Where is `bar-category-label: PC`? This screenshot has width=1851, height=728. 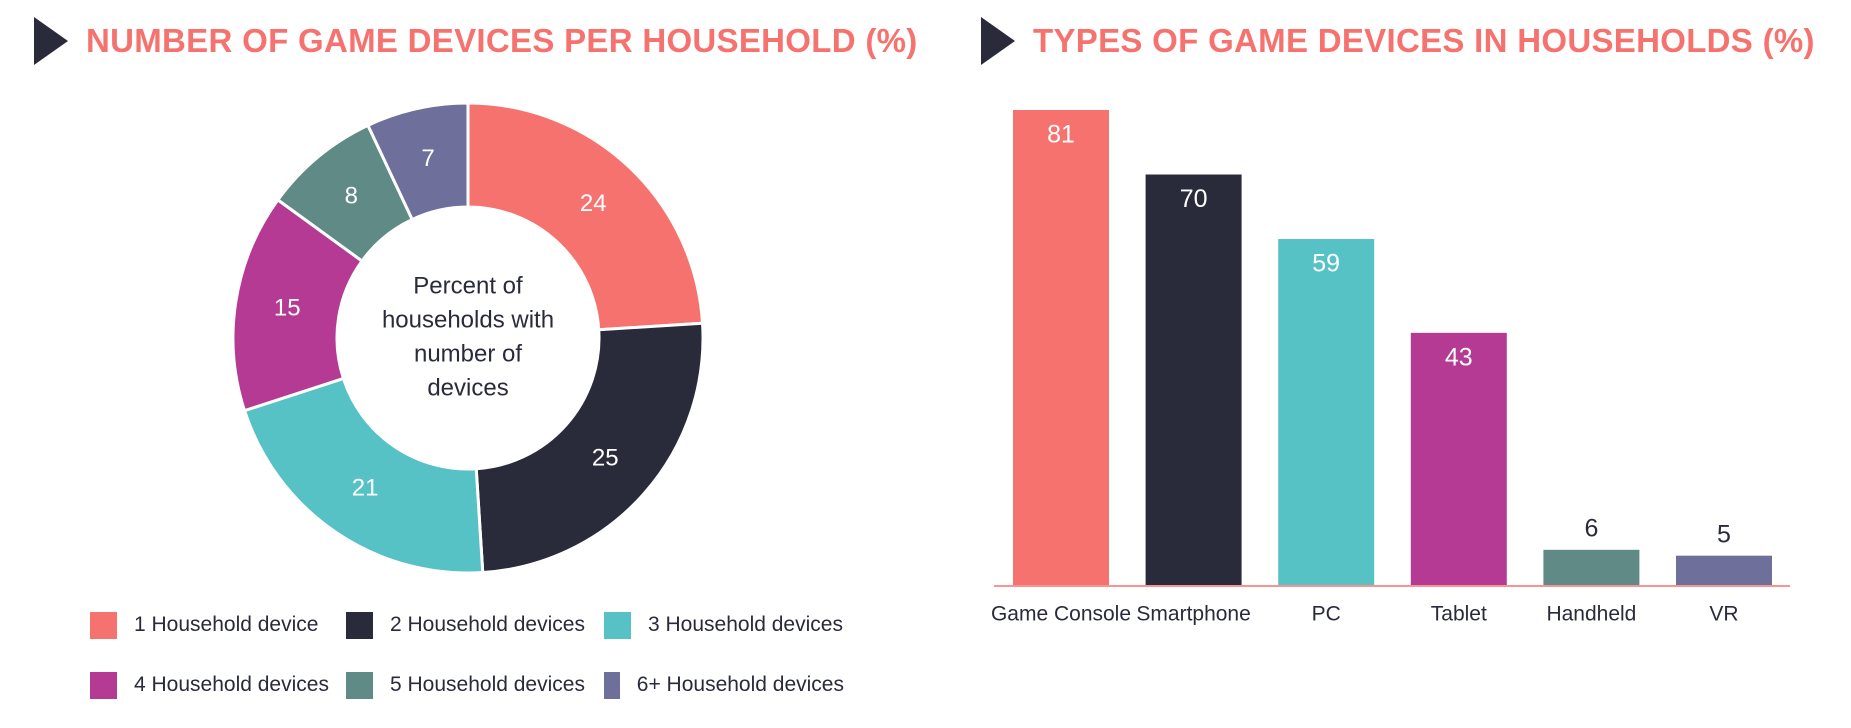
bar-category-label: PC is located at coordinates (1326, 614).